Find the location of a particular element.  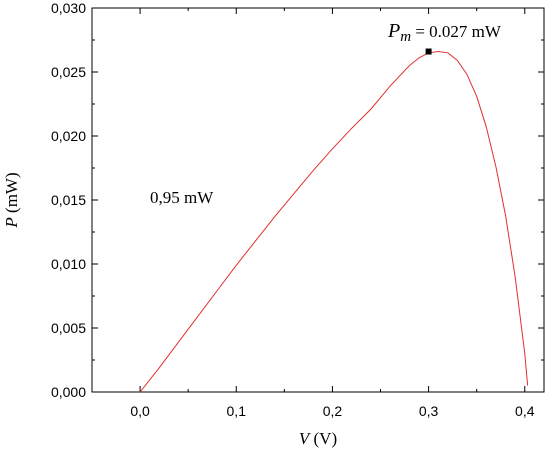

x-tick-label: 0,4 is located at coordinates (525, 411).